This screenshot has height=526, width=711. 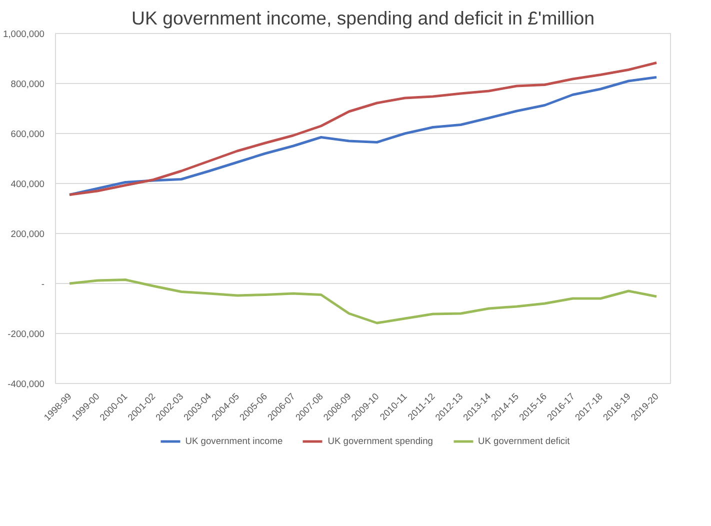 I want to click on y-tick-label: 200,000, so click(x=27, y=234).